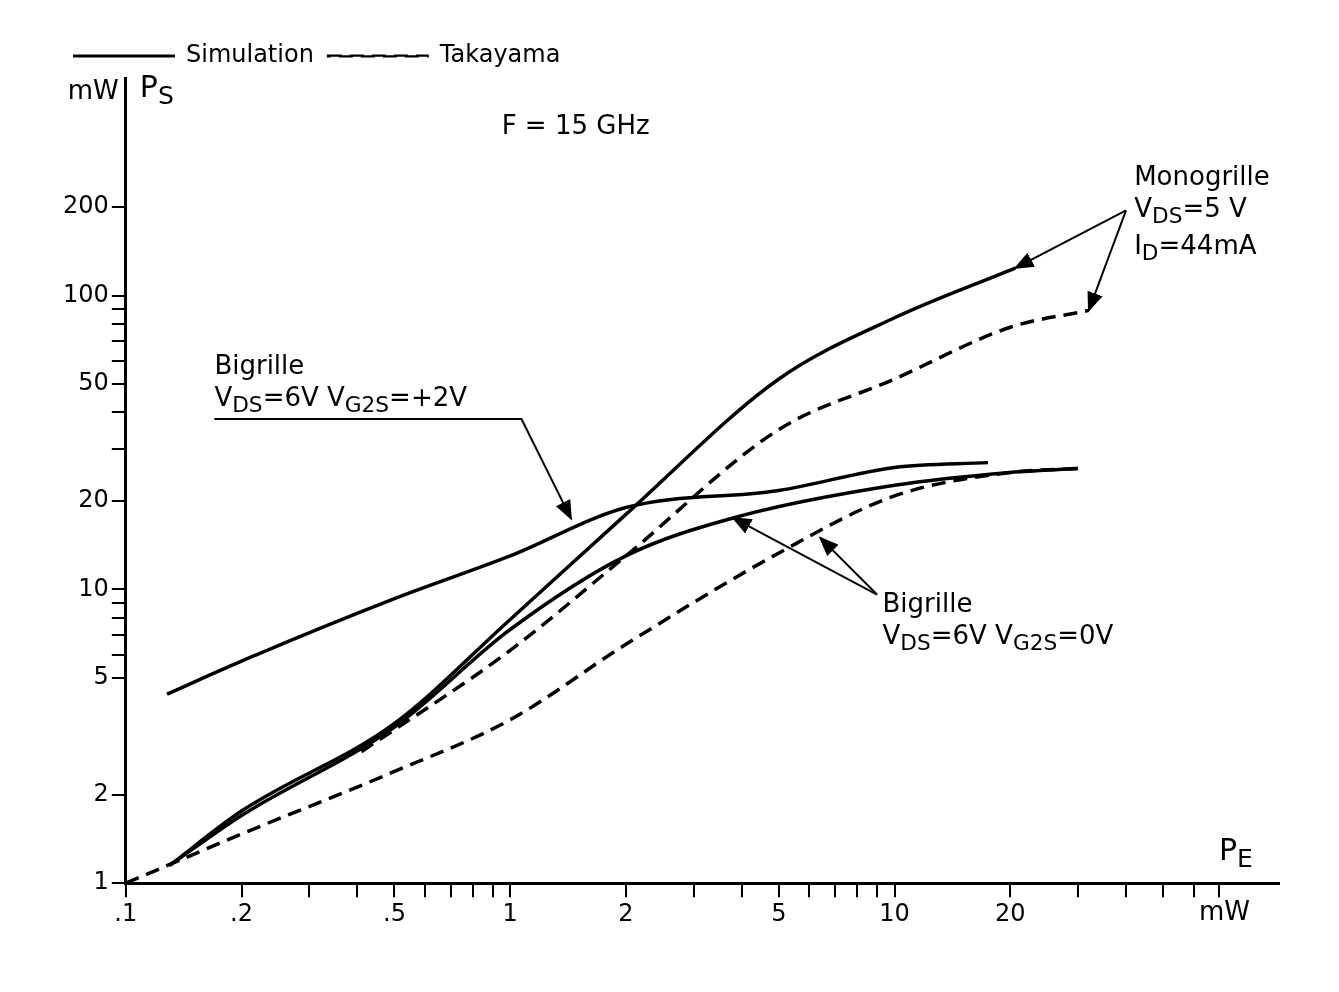  I want to click on y-tick-label: 10, so click(93, 587).